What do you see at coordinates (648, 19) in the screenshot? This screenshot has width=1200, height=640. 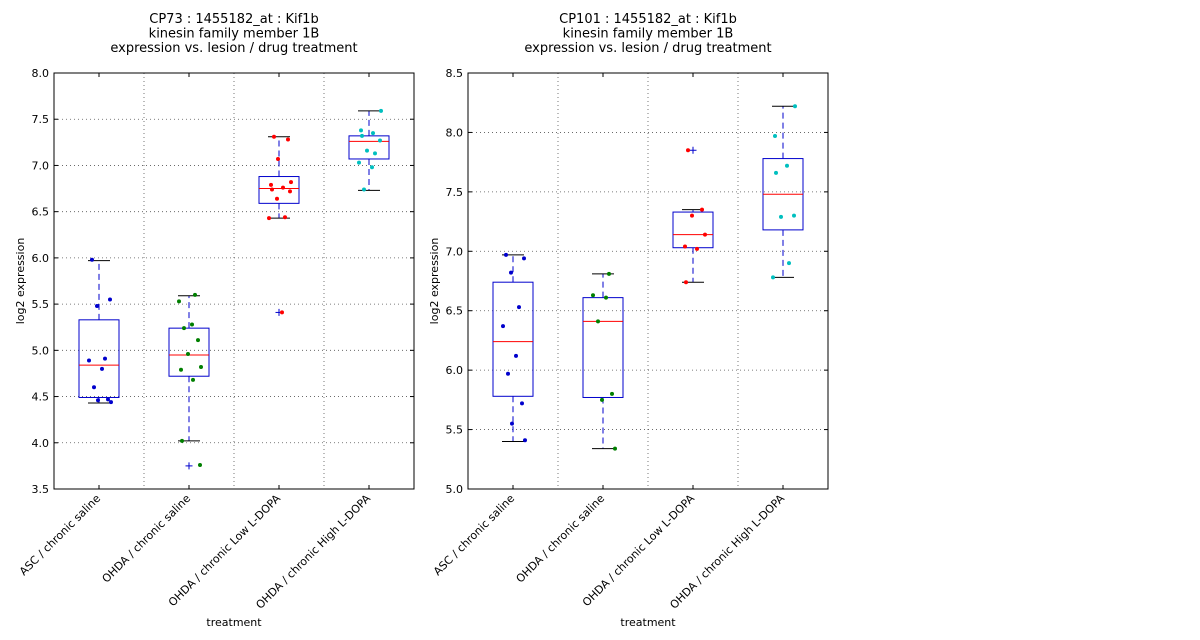 I see `chart-title-line: CP101 : 1455182_at : Kif1b` at bounding box center [648, 19].